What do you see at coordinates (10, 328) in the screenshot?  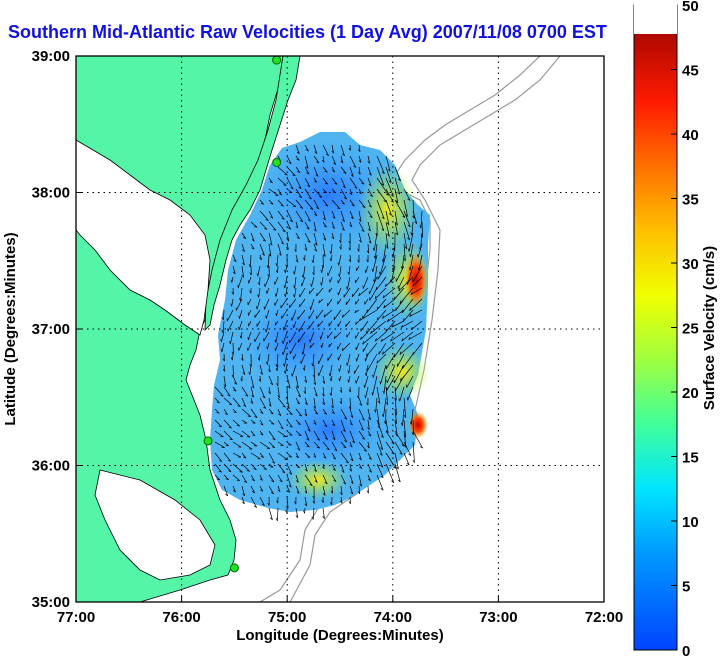 I see `y-axis-label: Latitude (Degrees:Minutes)` at bounding box center [10, 328].